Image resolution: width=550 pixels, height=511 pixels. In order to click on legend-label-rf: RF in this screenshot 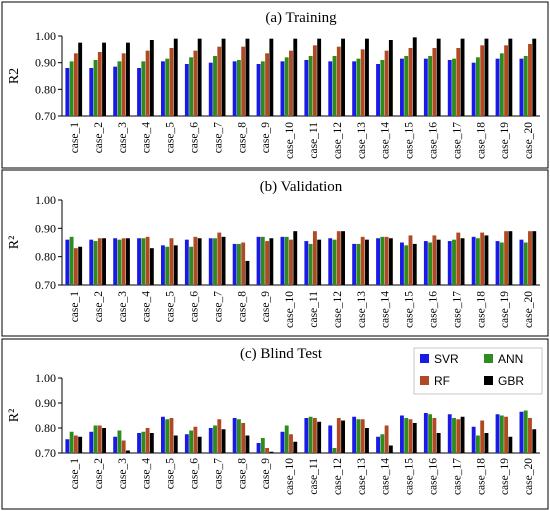, I will do `click(442, 381)`.